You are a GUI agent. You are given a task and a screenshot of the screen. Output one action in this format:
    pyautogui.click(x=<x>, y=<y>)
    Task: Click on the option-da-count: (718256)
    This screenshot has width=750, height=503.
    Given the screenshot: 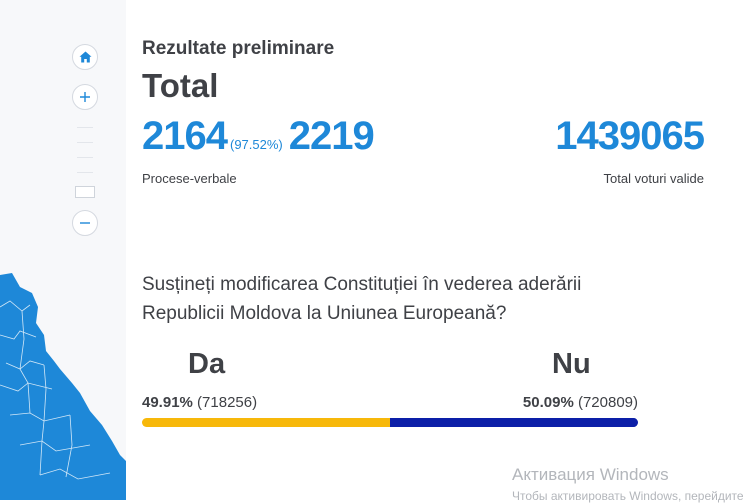 What is the action you would take?
    pyautogui.click(x=227, y=402)
    